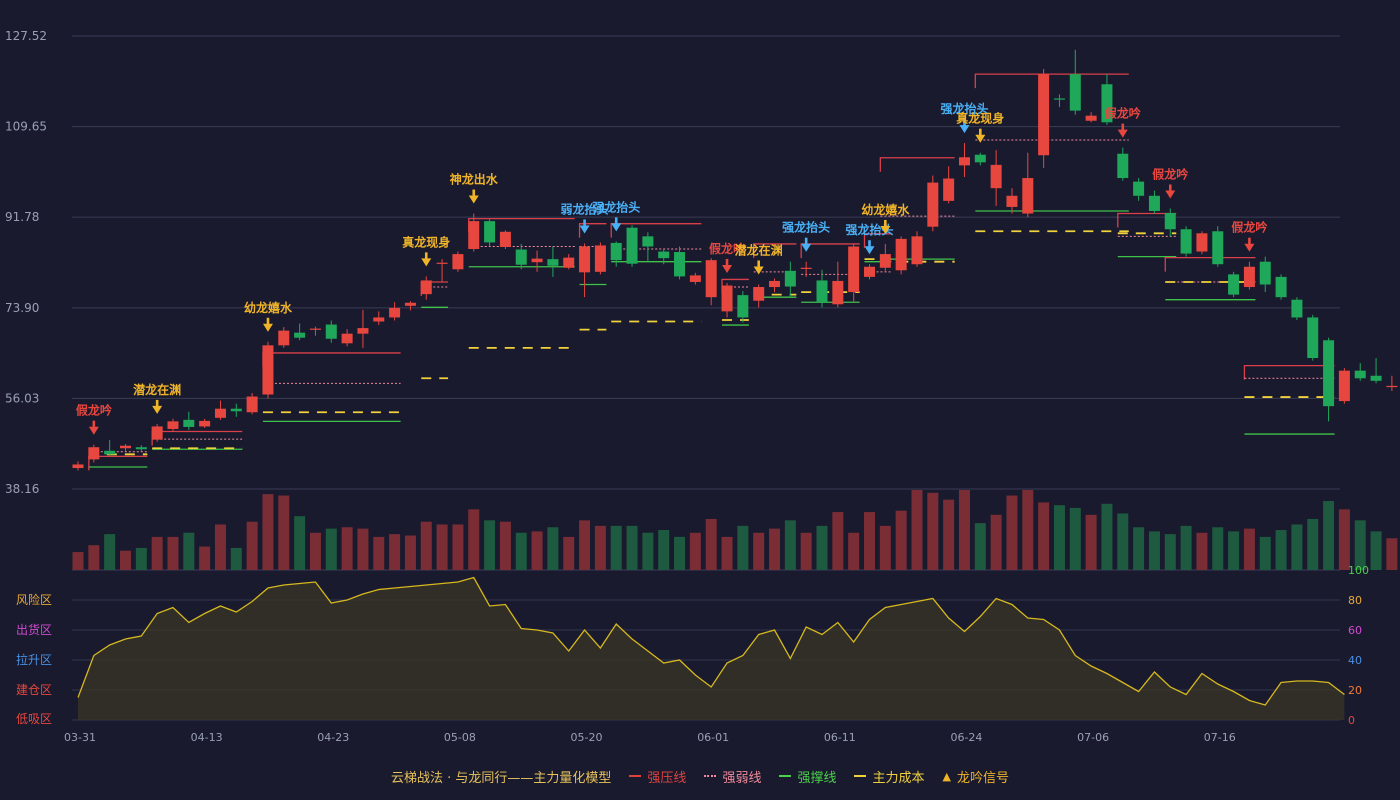 The image size is (1400, 800). I want to click on signal-label: 潜龙在渊, so click(157, 389).